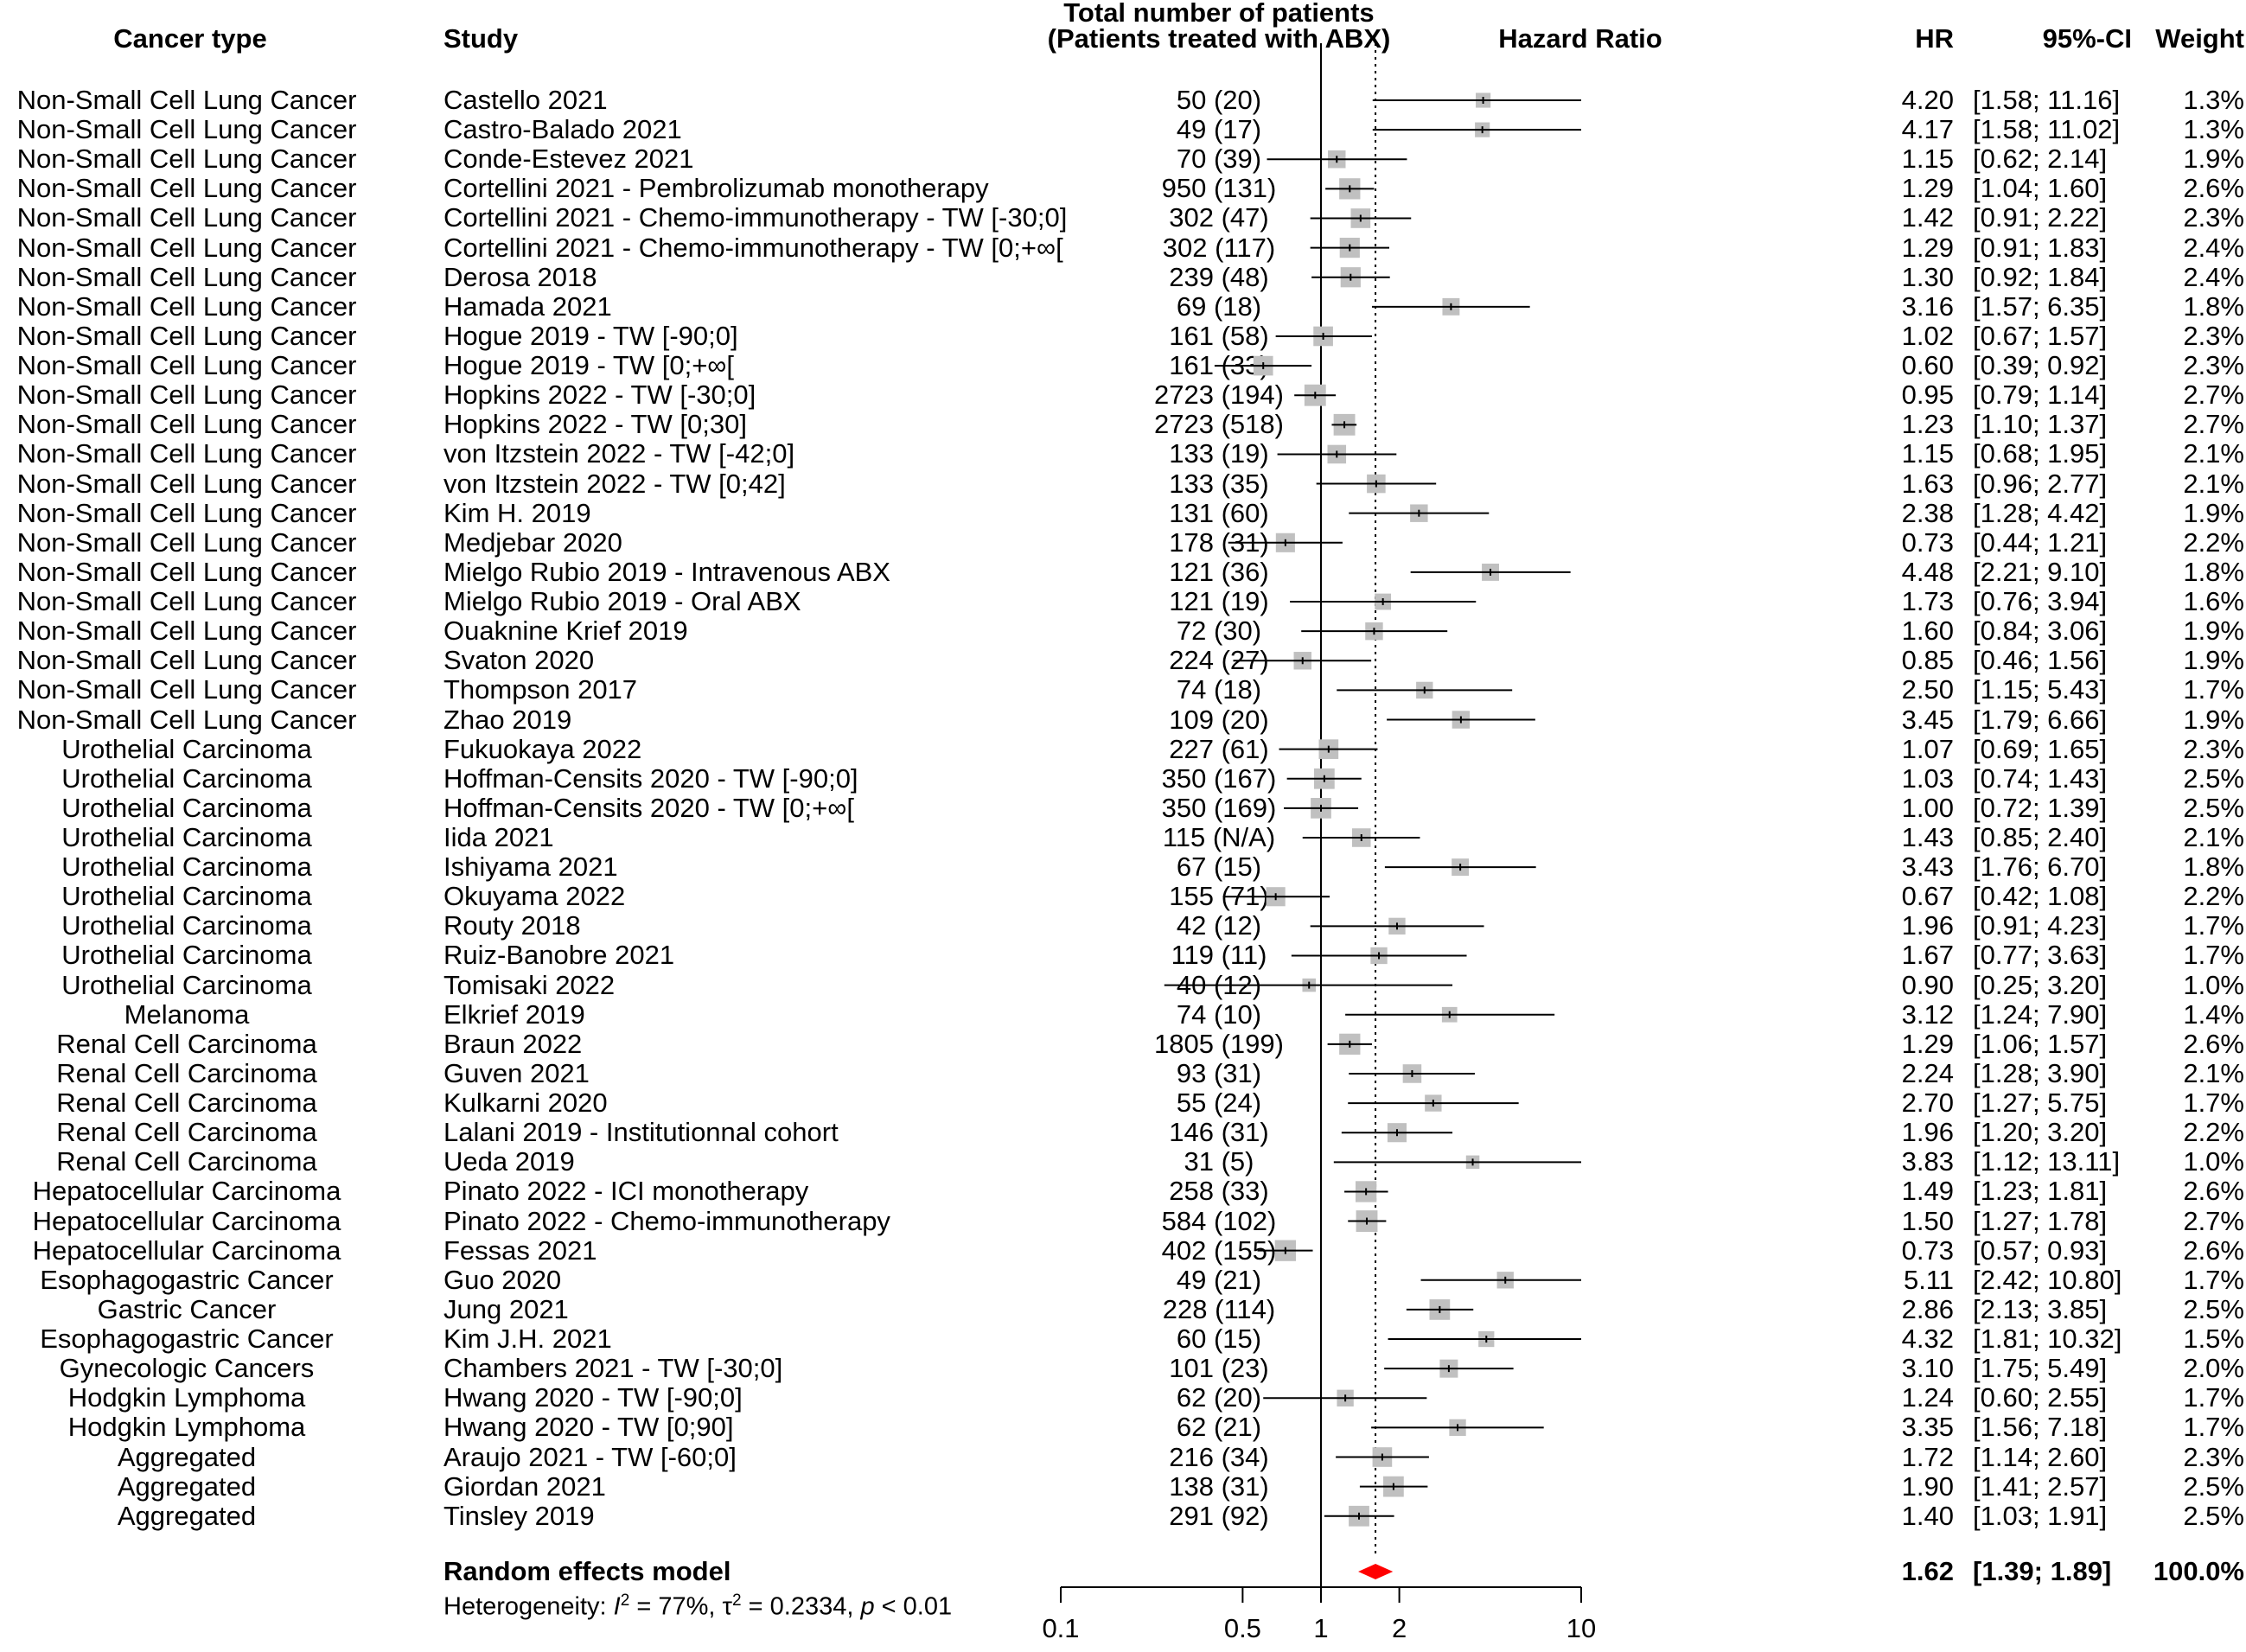  What do you see at coordinates (1927, 778) in the screenshot?
I see `row-hr: 1.03` at bounding box center [1927, 778].